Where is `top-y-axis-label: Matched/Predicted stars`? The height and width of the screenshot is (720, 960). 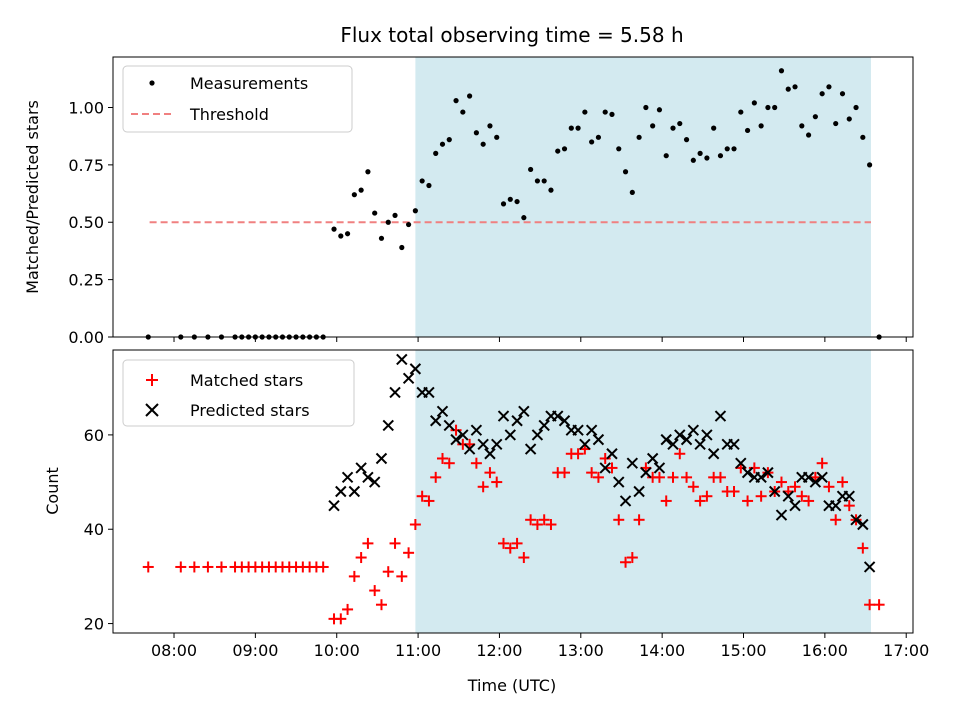
top-y-axis-label: Matched/Predicted stars is located at coordinates (32, 197).